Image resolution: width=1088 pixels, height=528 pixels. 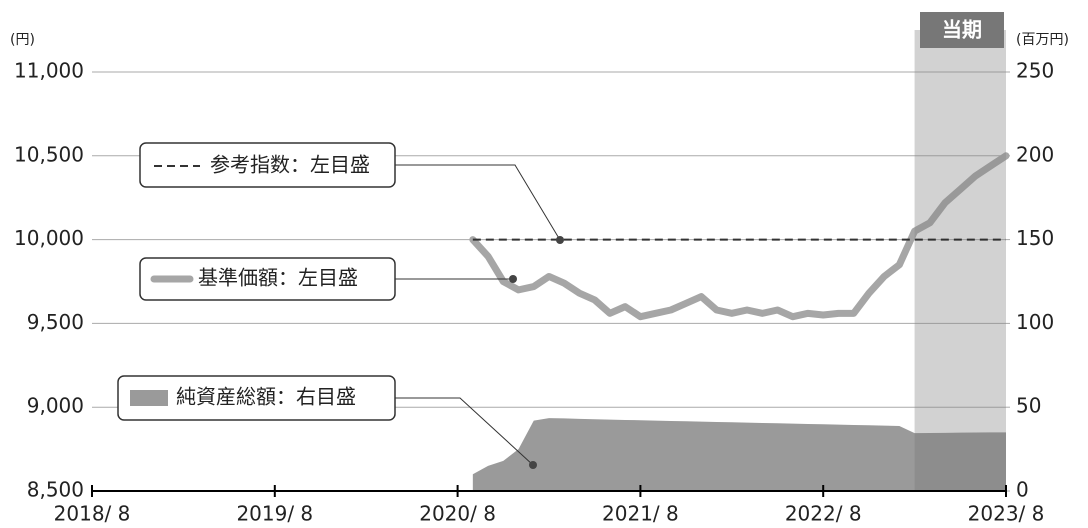 I want to click on y2-tick-label: 150, so click(x=1035, y=238).